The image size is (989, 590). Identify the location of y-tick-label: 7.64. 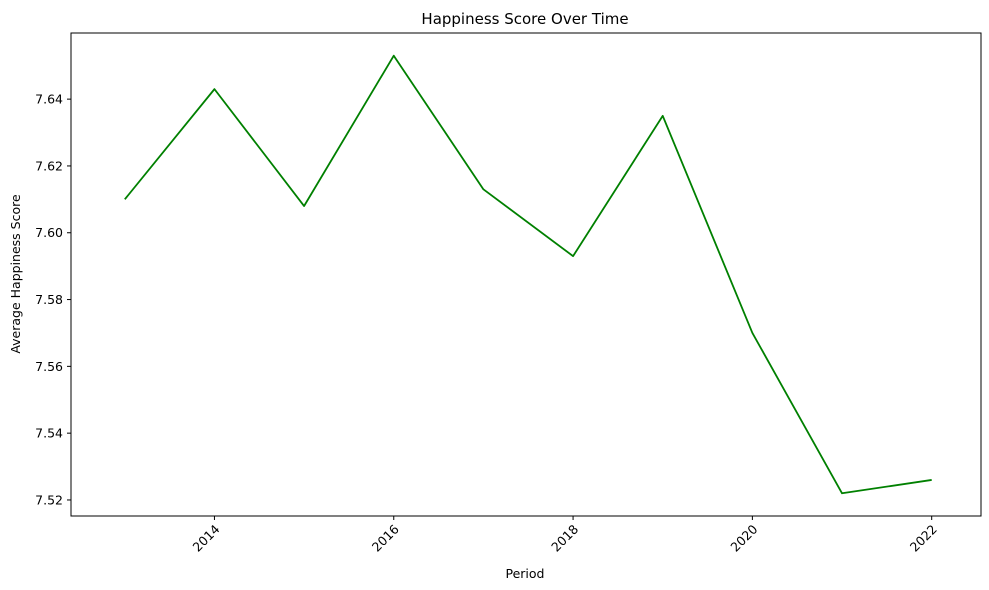
(49, 99).